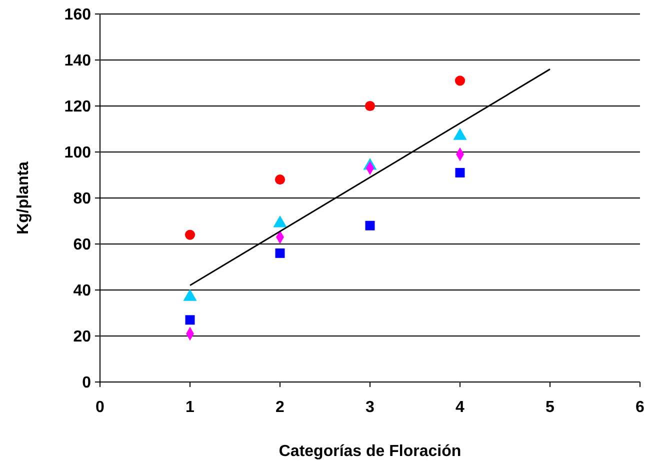 This screenshot has width=648, height=468. I want to click on y-tick-label: 0, so click(87, 383).